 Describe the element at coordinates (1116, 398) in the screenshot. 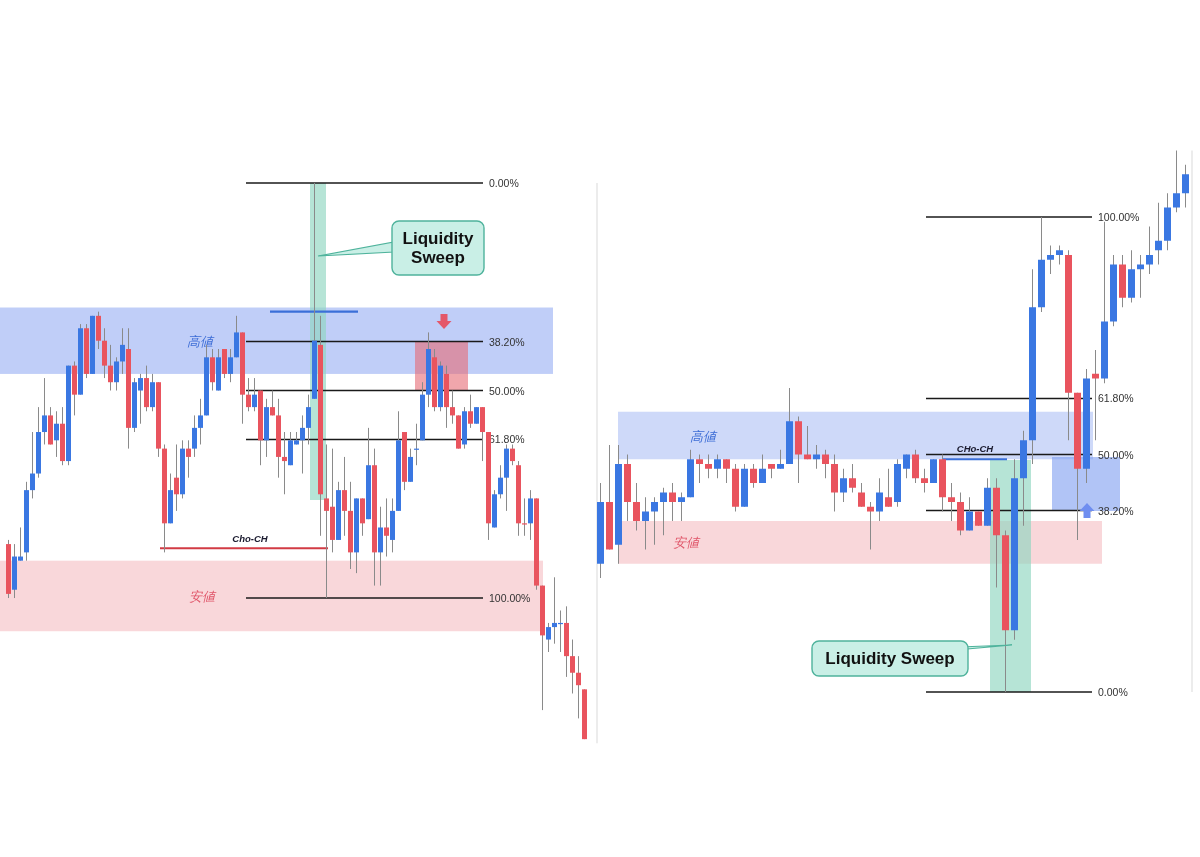

I see `y-tick-label: 61.80%` at that location.